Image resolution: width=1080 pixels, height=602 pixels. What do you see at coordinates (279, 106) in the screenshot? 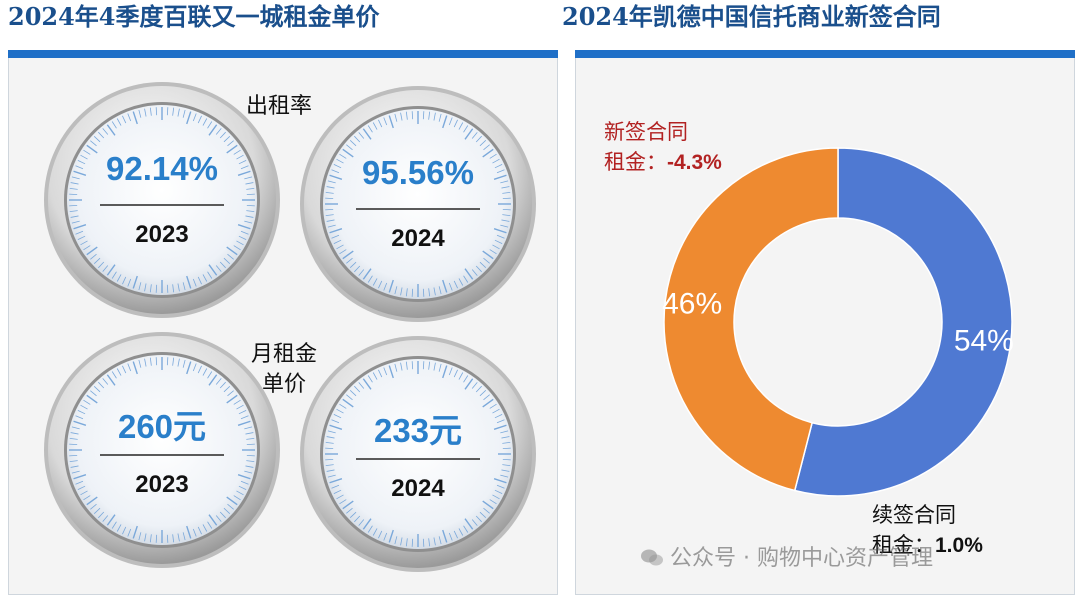
I see `occupancy-caption: 出租率` at bounding box center [279, 106].